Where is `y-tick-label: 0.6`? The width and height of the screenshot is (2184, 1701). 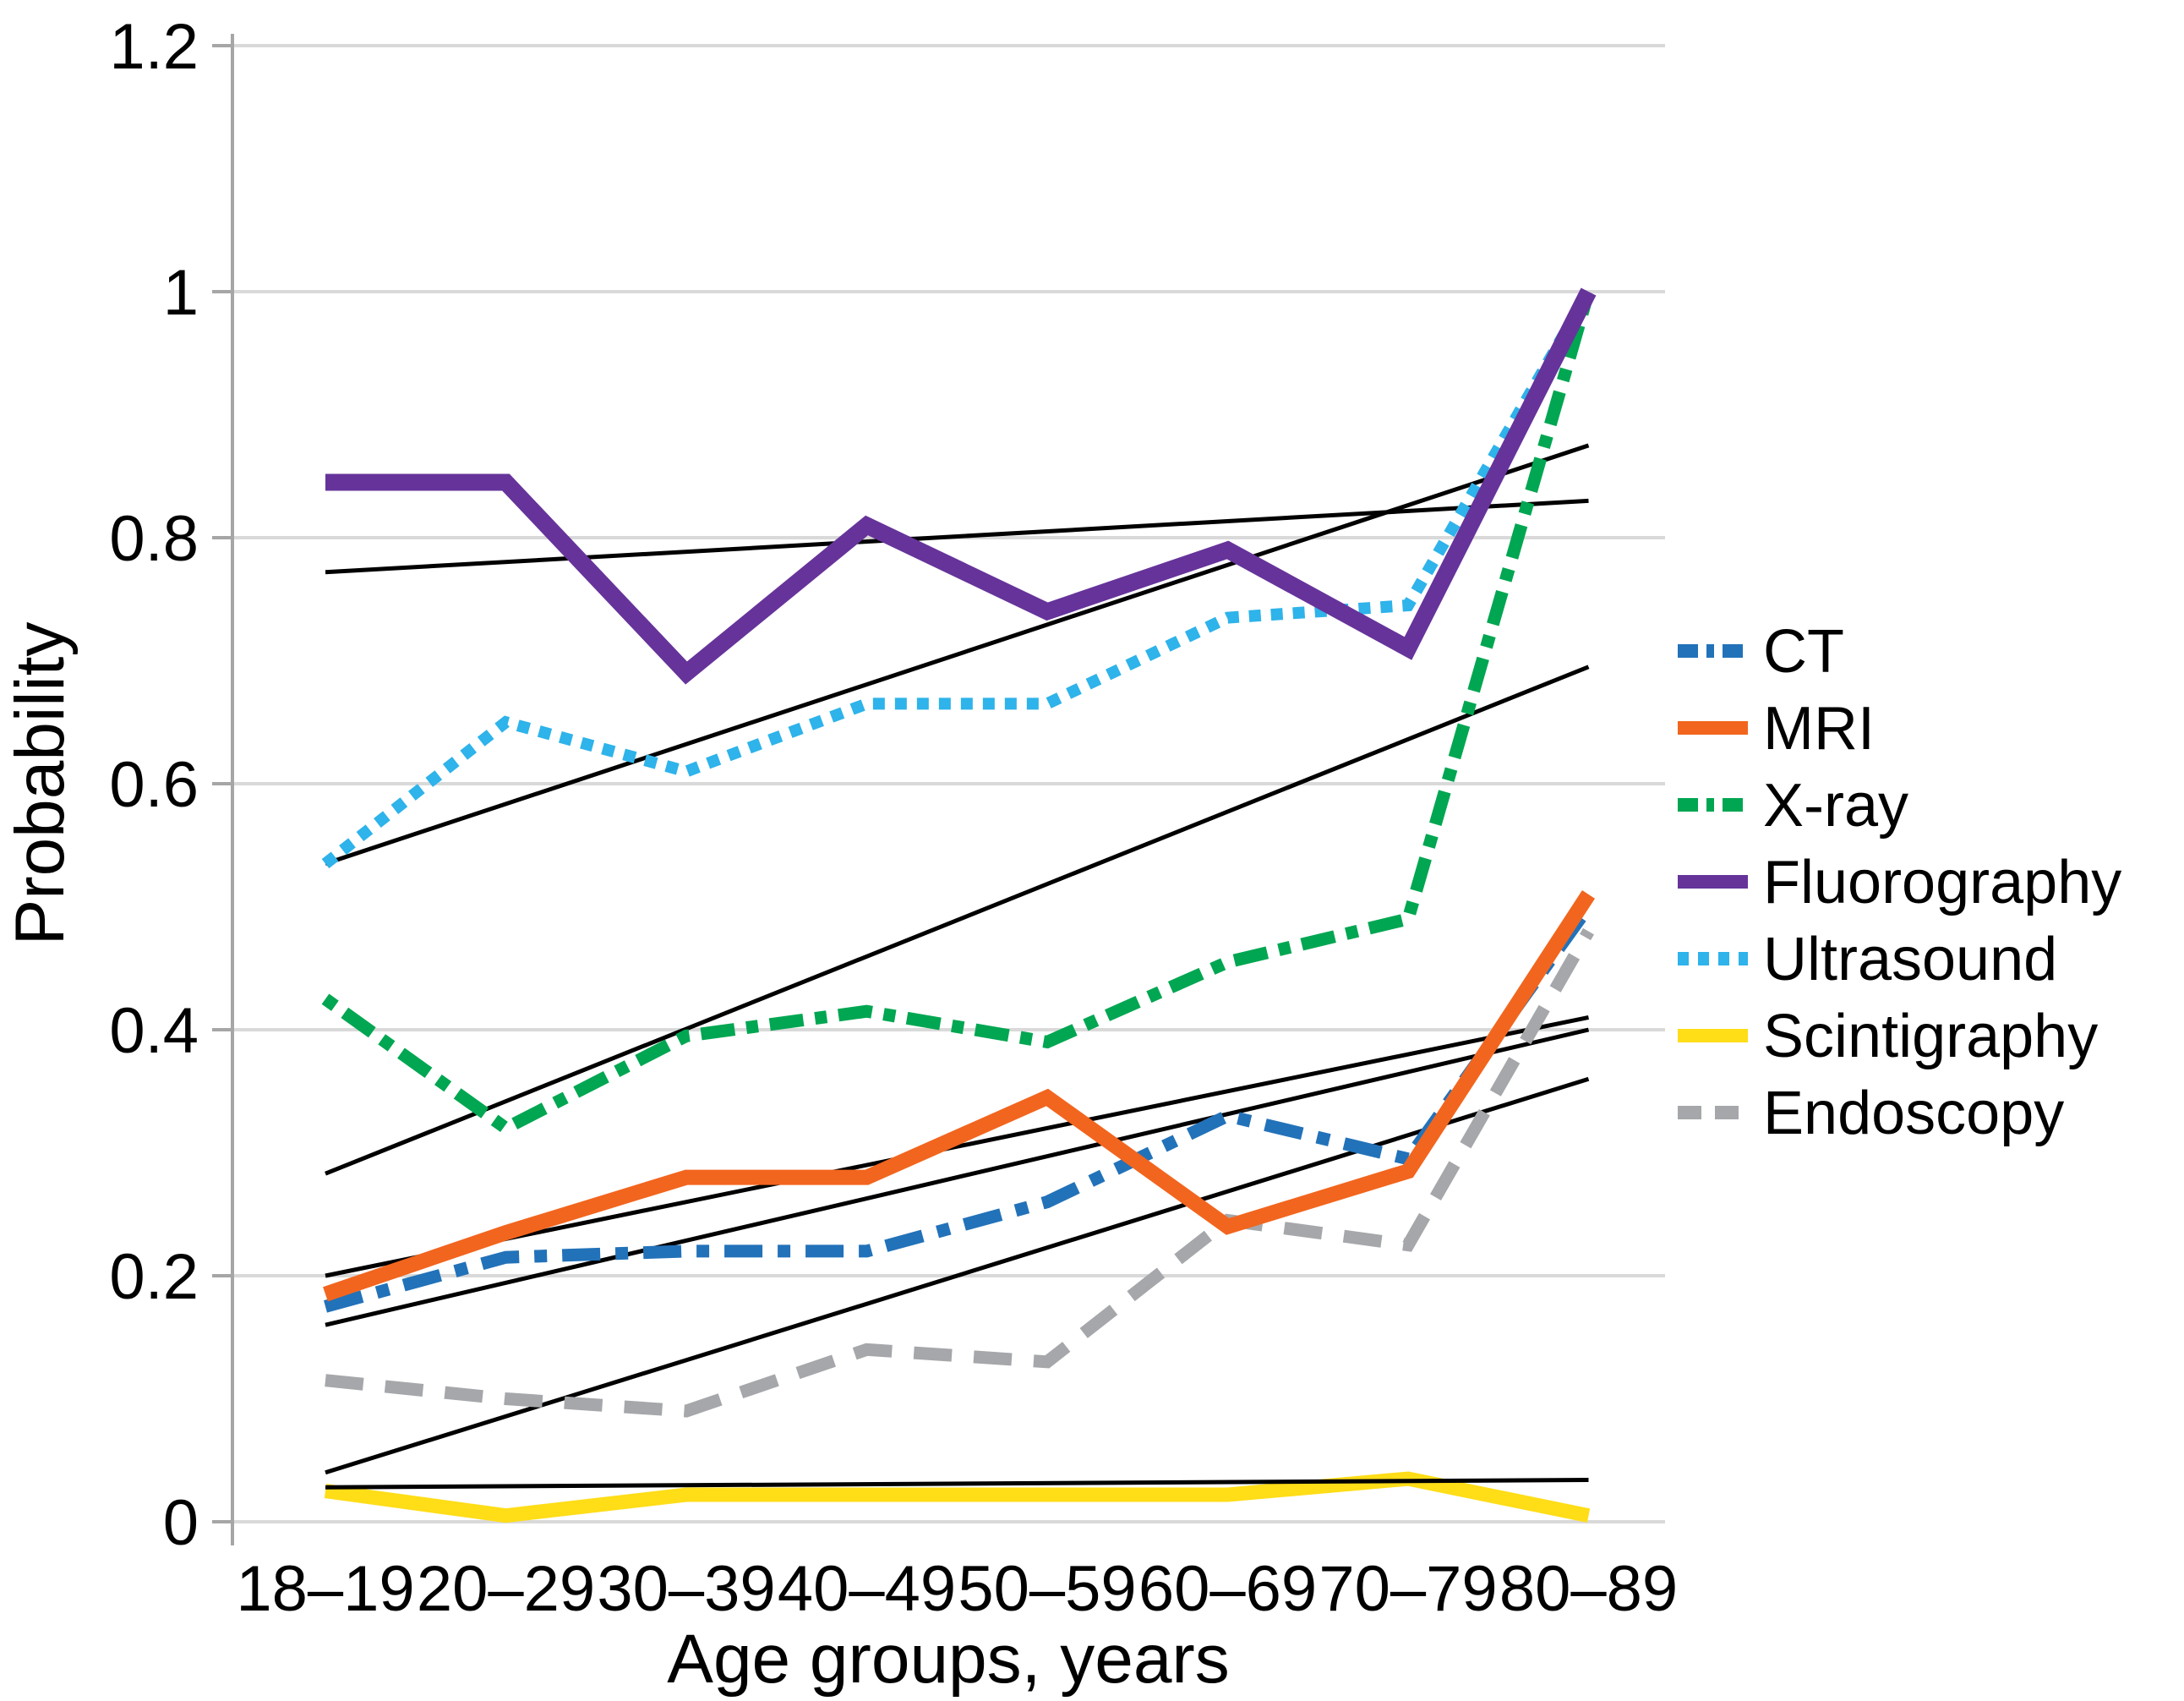
y-tick-label: 0.6 is located at coordinates (154, 785).